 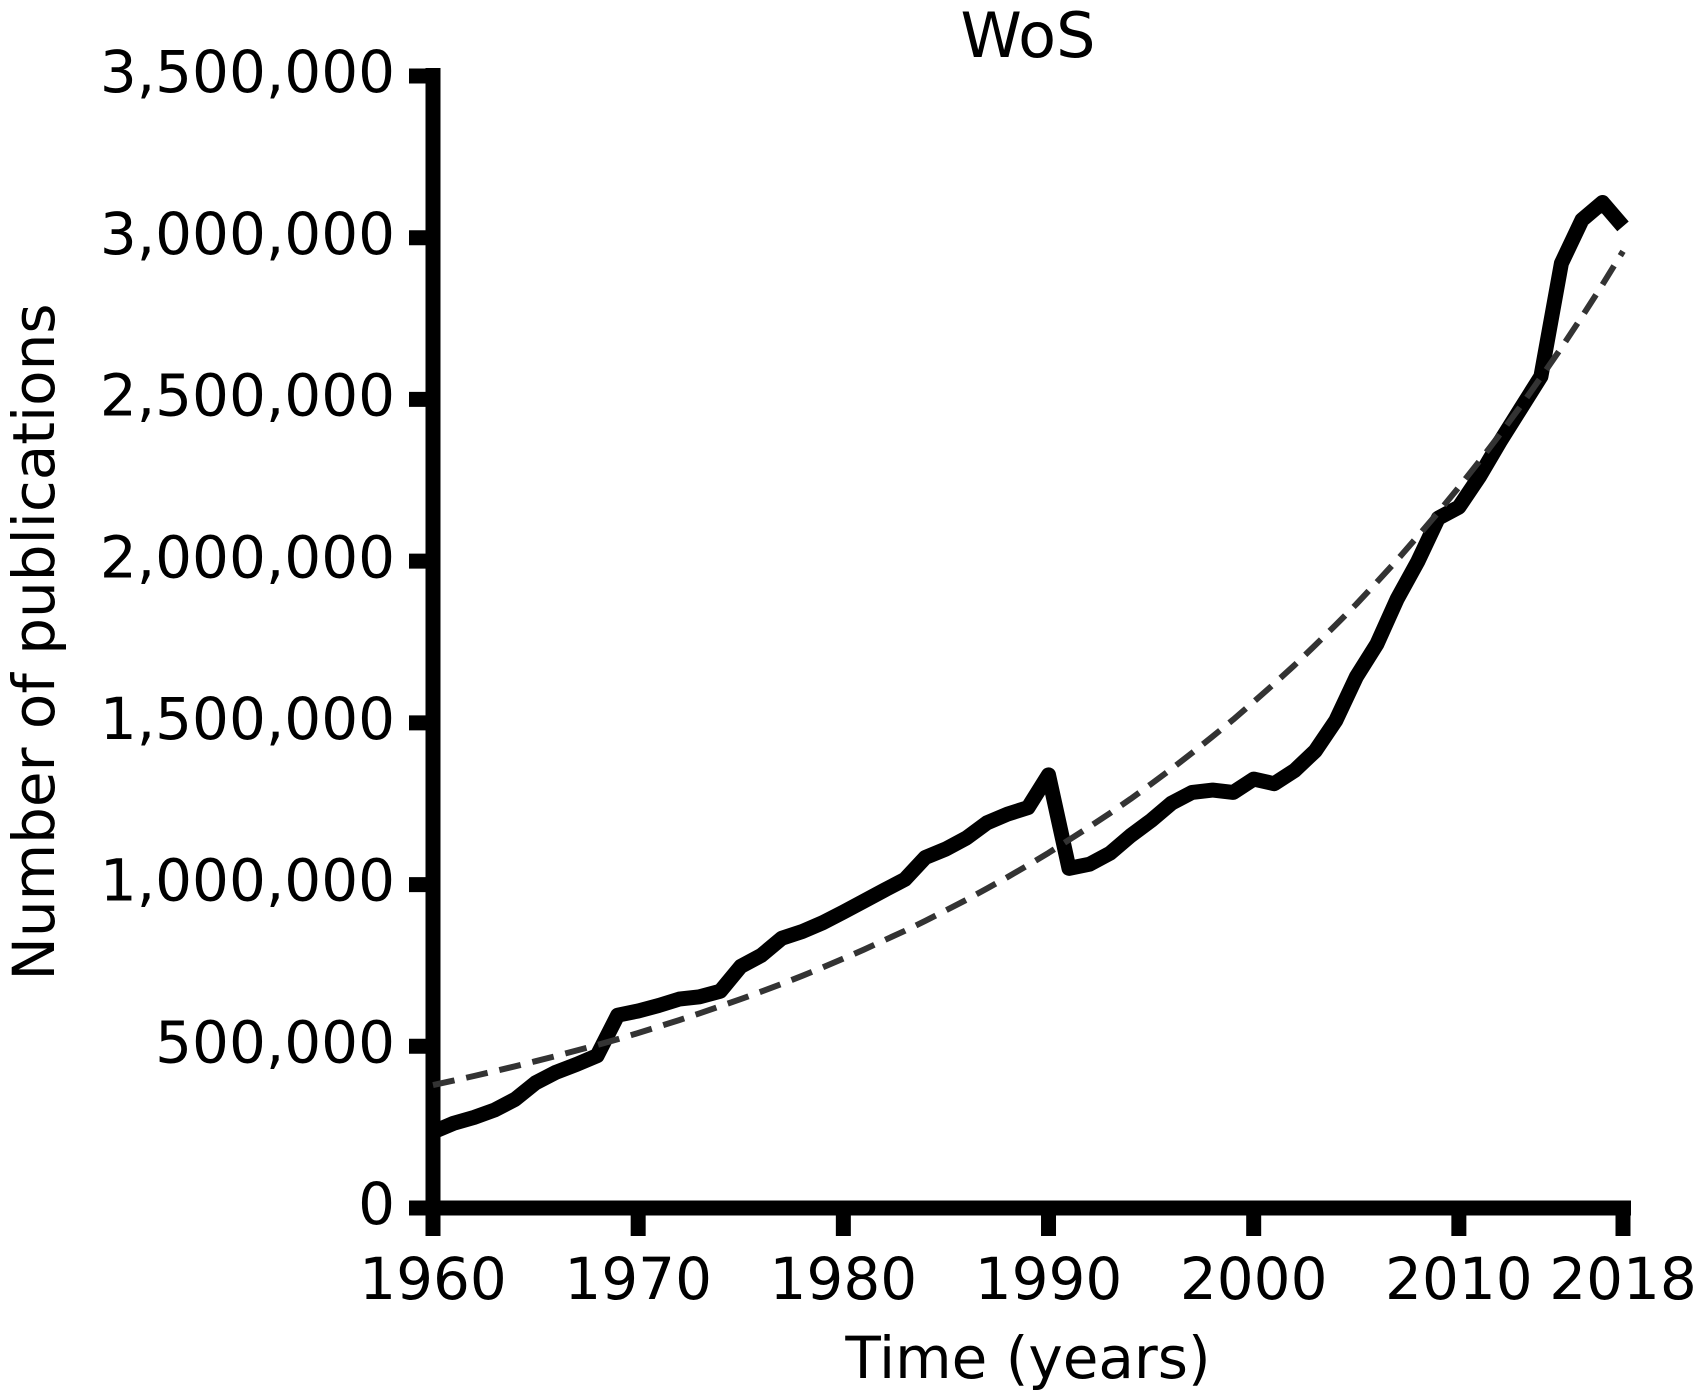 I want to click on y-tick-label: 3,500,000, so click(x=247, y=72).